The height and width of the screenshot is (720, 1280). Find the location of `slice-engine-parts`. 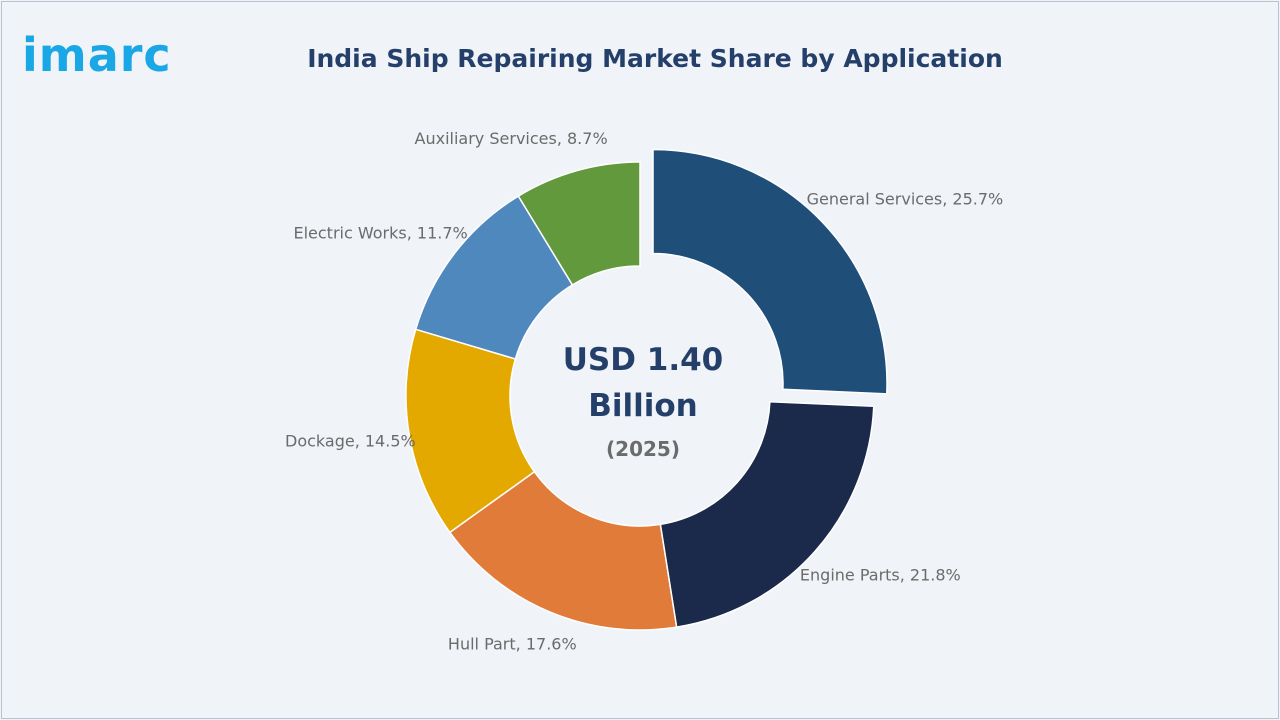

slice-engine-parts is located at coordinates (767, 514).